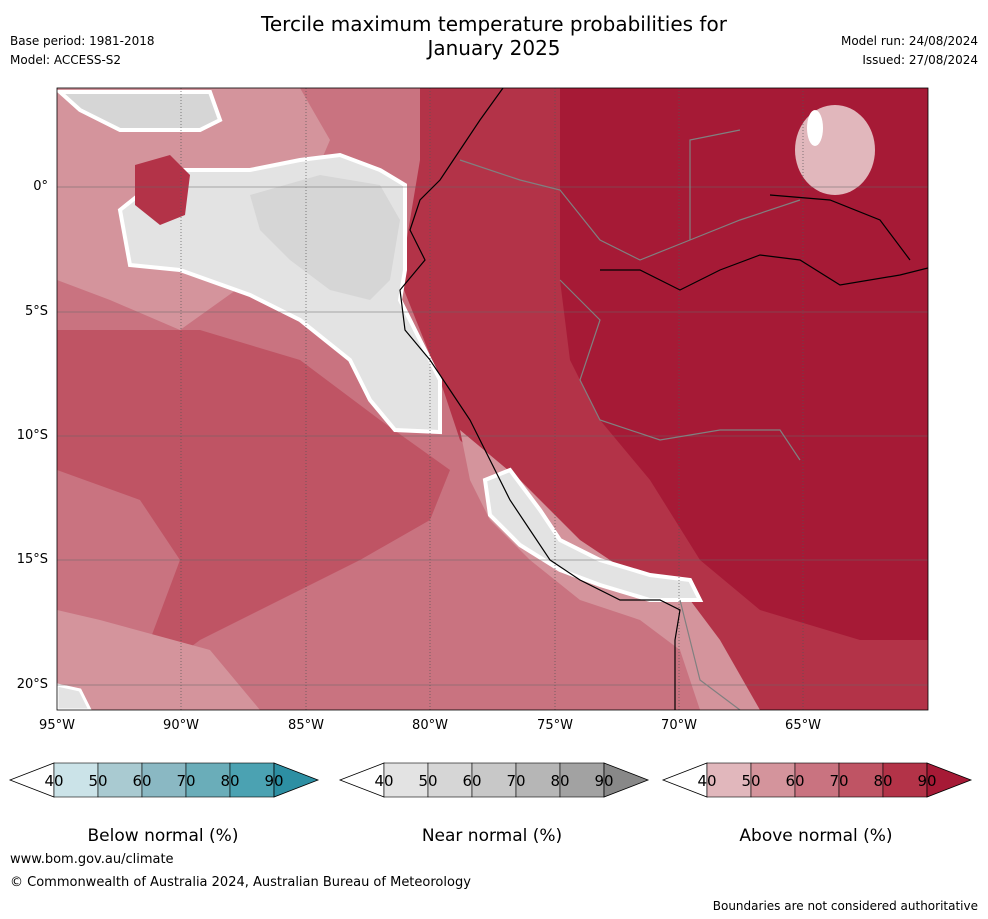 This screenshot has width=988, height=919. Describe the element at coordinates (82, 51) in the screenshot. I see `meta-left: Base period: 1981-2018 Model: ACCESS-S2` at that location.